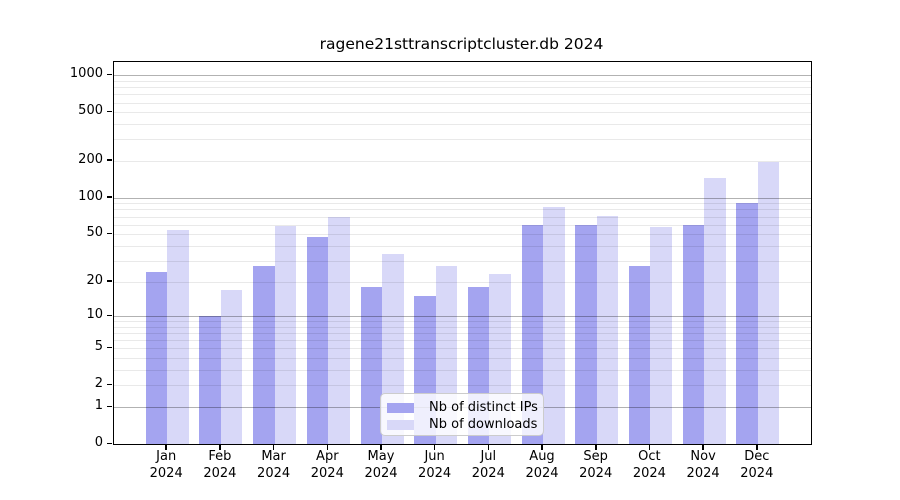 This screenshot has width=900, height=500. Describe the element at coordinates (264, 355) in the screenshot. I see `bar-mar-distinct-ips` at that location.